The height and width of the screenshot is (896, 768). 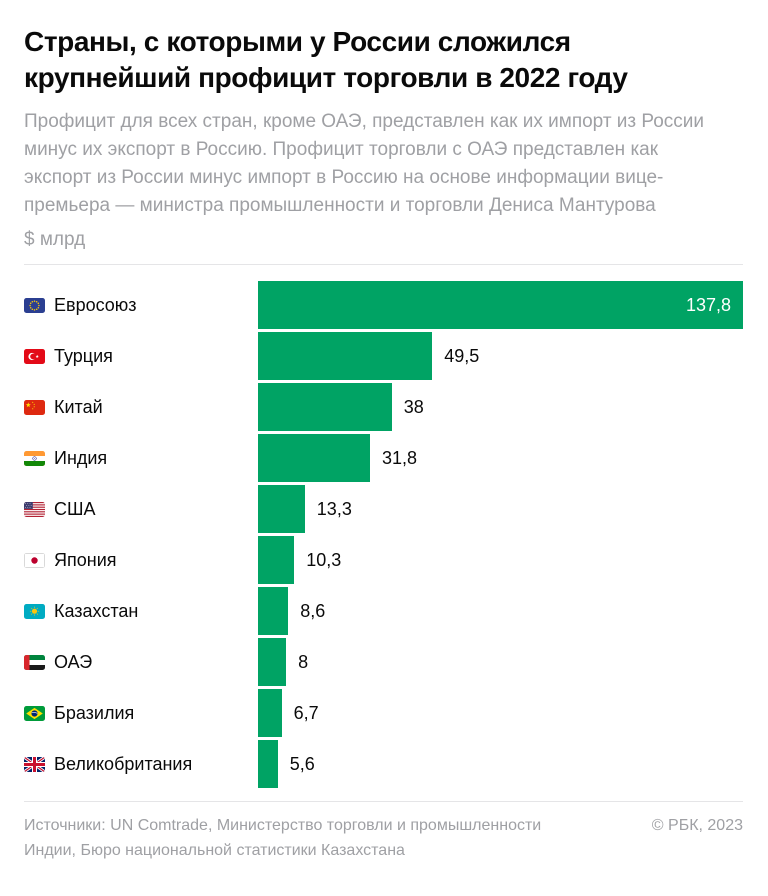 I want to click on bar: 137,8, so click(x=500, y=305).